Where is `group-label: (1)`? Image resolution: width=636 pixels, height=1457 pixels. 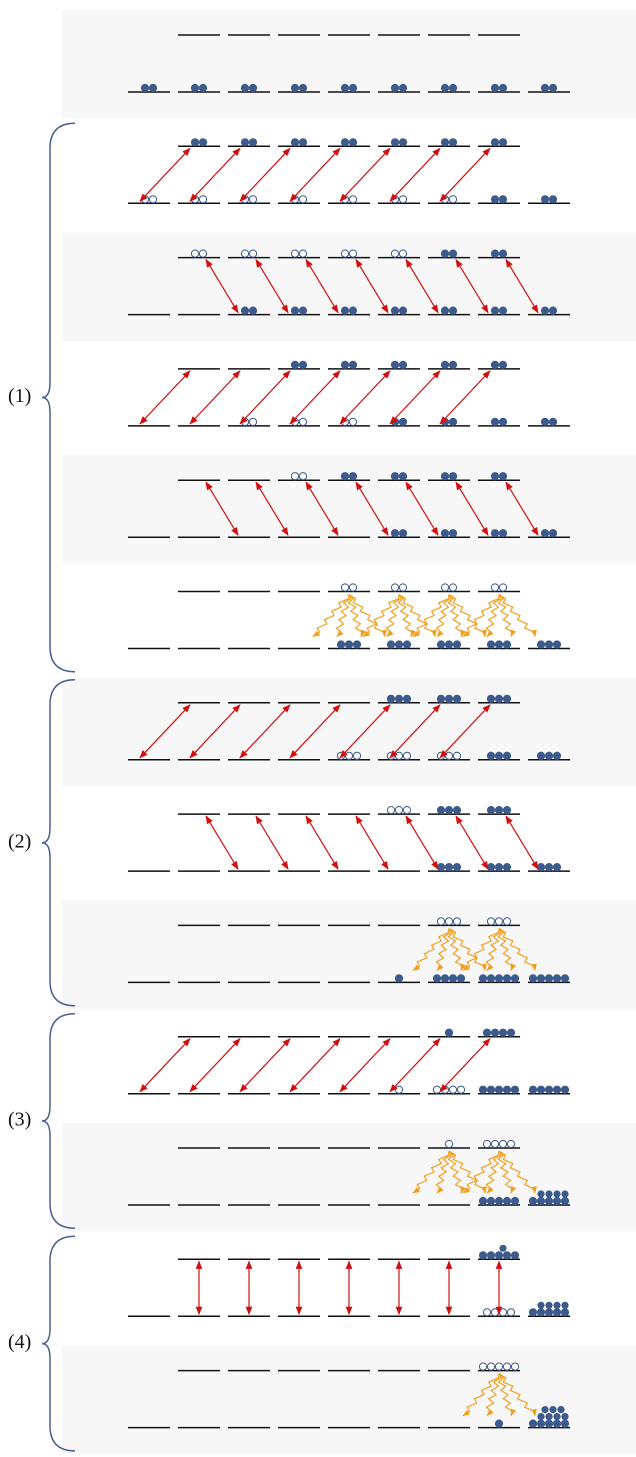 group-label: (1) is located at coordinates (19, 396).